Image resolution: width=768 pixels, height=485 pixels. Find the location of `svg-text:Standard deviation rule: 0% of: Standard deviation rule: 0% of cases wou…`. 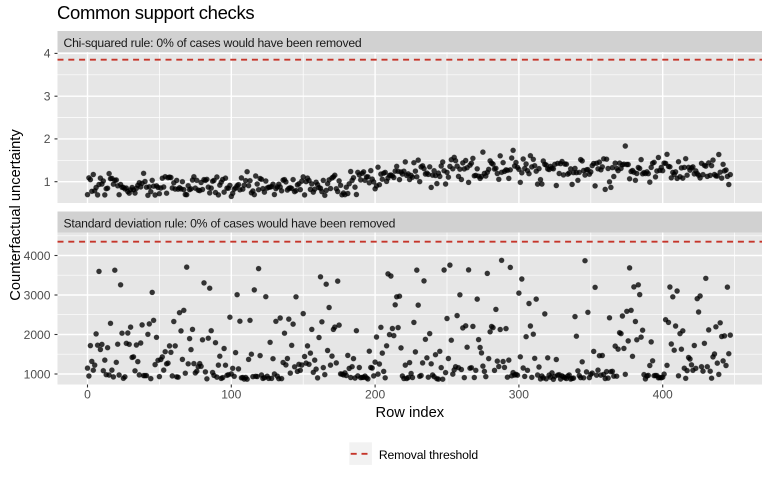

svg-text:Standard deviation rule: 0% of: Standard deviation rule: 0% of cases wou… is located at coordinates (230, 223).